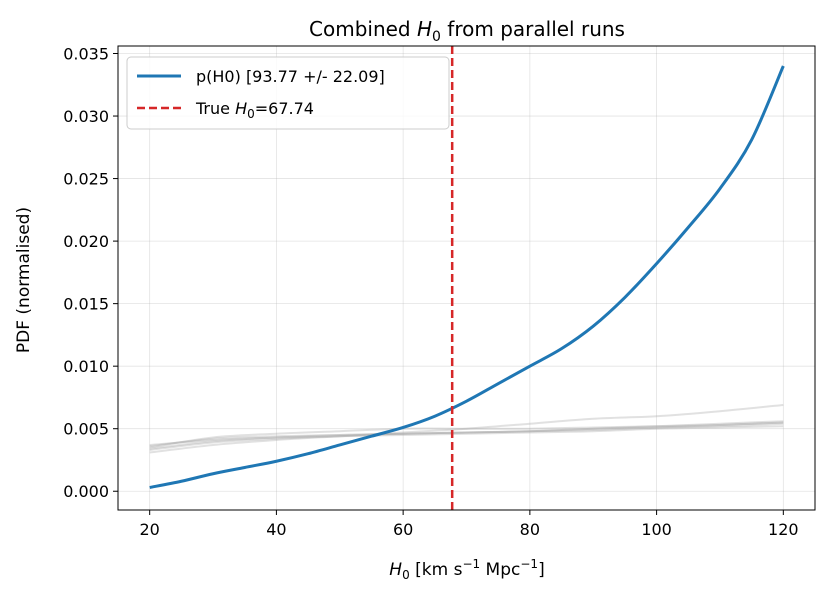  I want to click on y-tick-label-1: 0.005, so click(86, 429).